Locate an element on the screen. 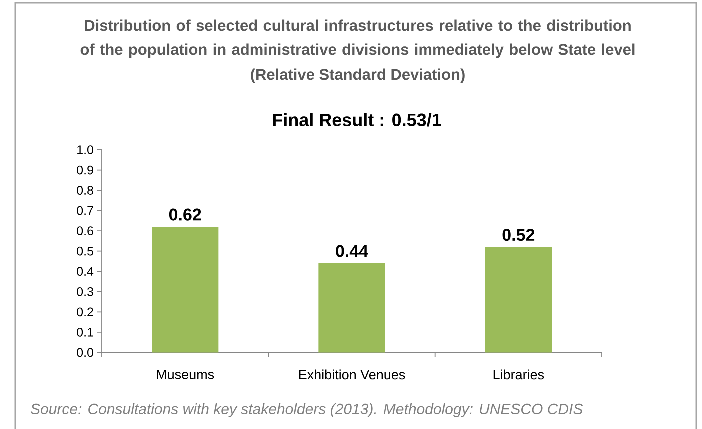 Image resolution: width=702 pixels, height=429 pixels. data-label: 0.44 is located at coordinates (352, 251).